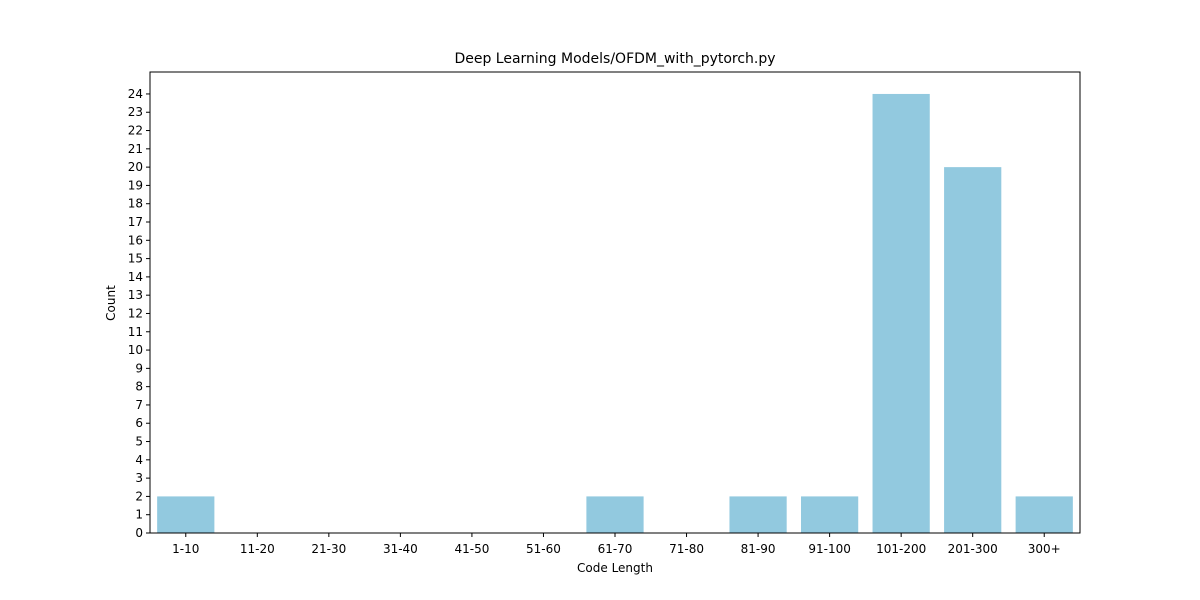 The width and height of the screenshot is (1200, 600). What do you see at coordinates (615, 568) in the screenshot?
I see `x-axis-label: Code Length` at bounding box center [615, 568].